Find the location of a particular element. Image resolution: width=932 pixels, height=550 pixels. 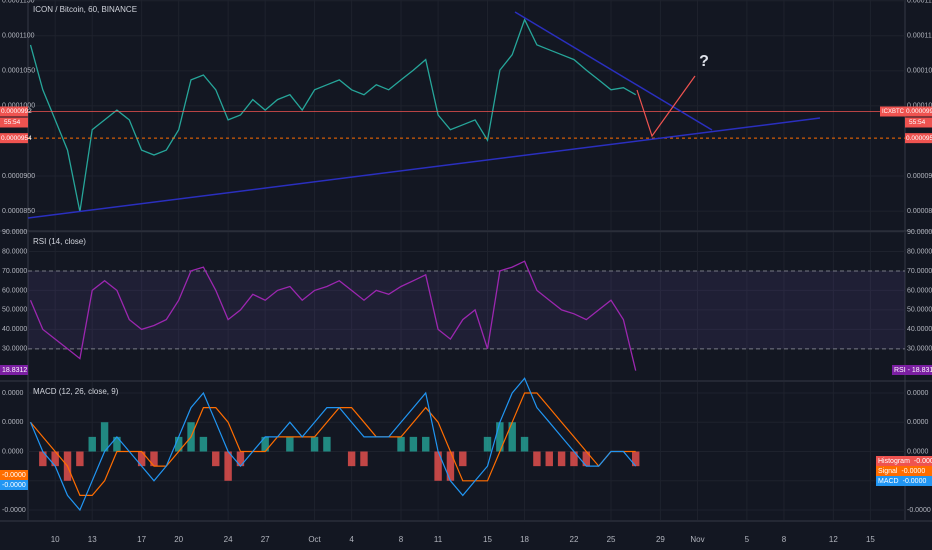

x-tick-label: 22 is located at coordinates (574, 539).